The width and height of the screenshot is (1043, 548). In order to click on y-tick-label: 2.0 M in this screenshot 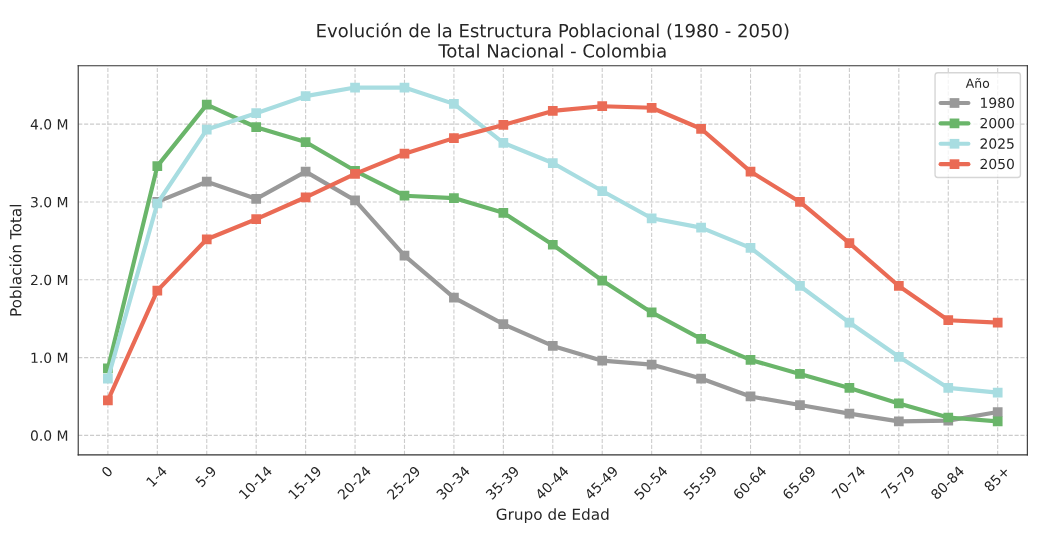, I will do `click(49, 280)`.